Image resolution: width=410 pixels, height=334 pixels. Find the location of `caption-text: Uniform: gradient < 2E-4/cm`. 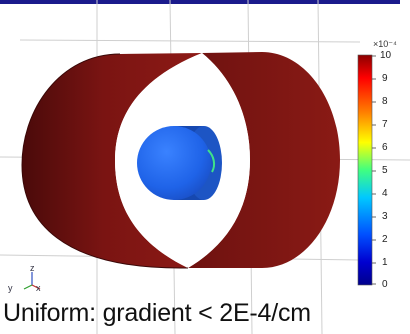

caption-text: Uniform: gradient < 2E-4/cm is located at coordinates (157, 313).